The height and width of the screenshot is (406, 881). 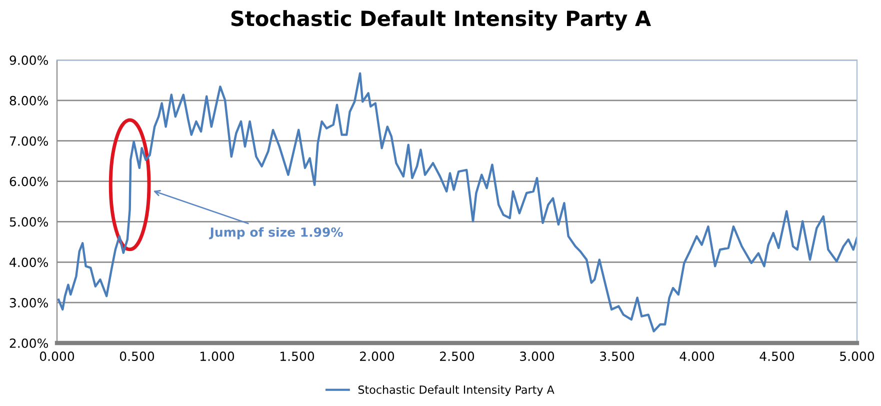 I want to click on y-tick-label: 2.00%, so click(x=29, y=343).